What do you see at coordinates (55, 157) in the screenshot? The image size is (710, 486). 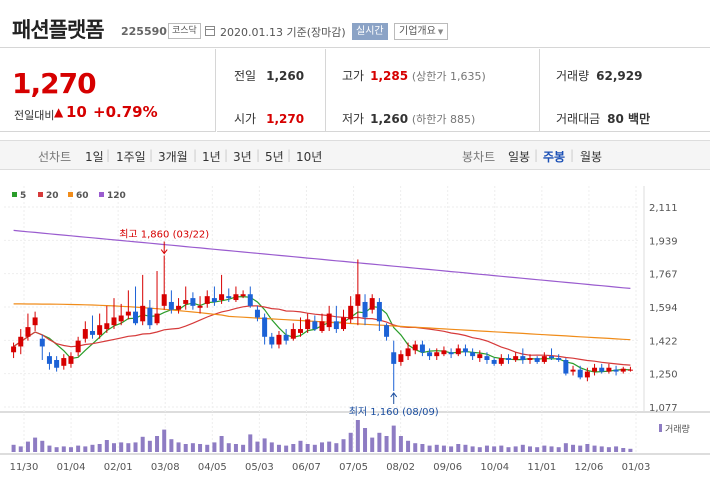 I see `line-chart-label: 선차트` at bounding box center [55, 157].